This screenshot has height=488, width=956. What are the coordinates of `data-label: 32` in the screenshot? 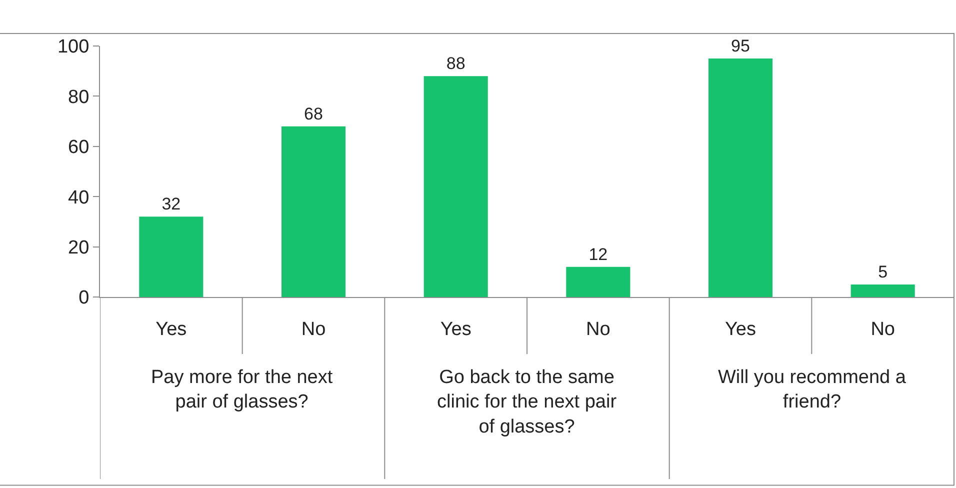 It's located at (171, 204).